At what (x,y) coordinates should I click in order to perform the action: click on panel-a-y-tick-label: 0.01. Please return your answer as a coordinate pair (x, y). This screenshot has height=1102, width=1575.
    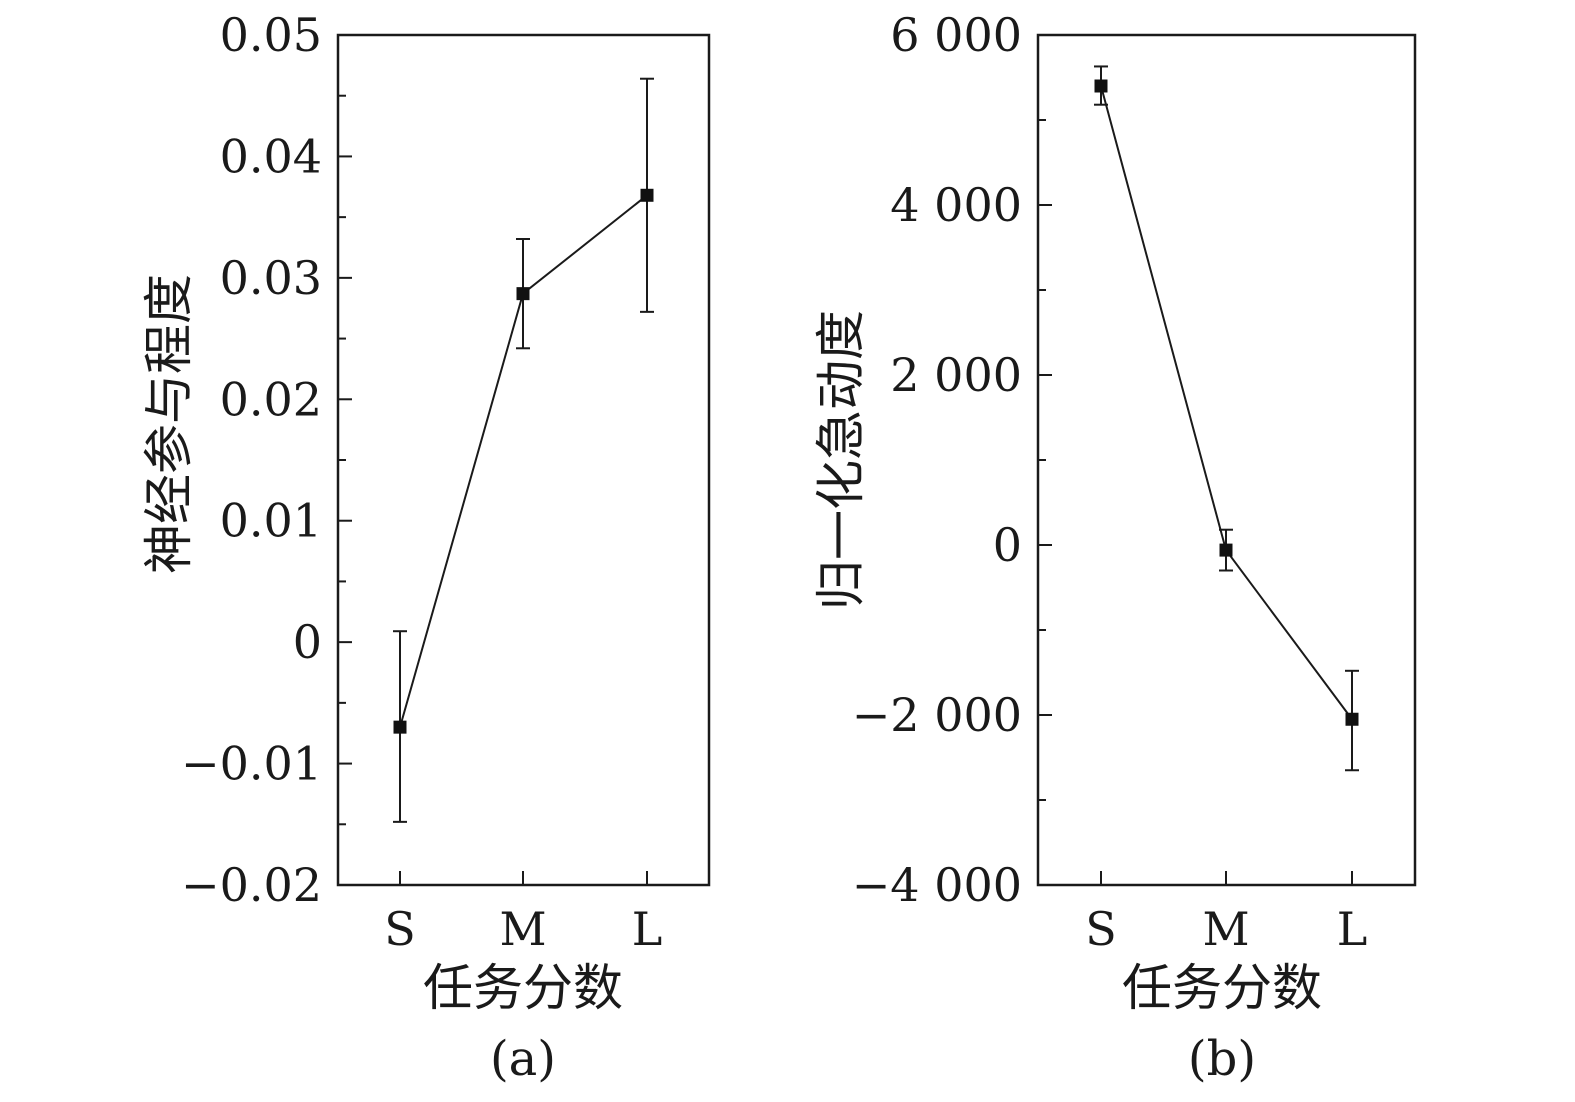
    Looking at the image, I should click on (271, 521).